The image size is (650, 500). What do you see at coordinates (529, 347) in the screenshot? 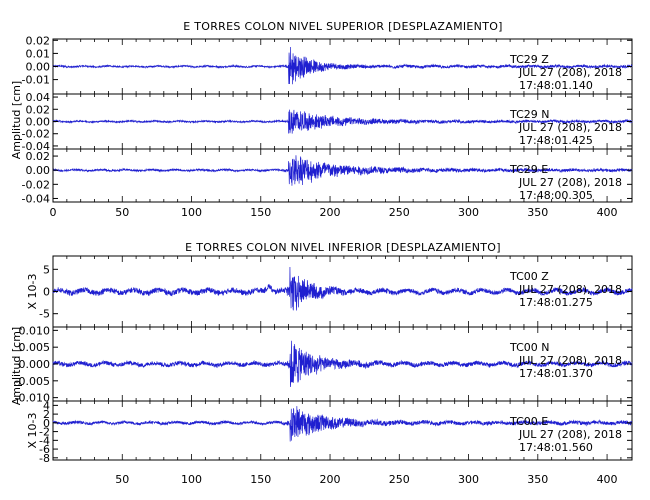
I see `station-component-label: TC00 N` at bounding box center [529, 347].